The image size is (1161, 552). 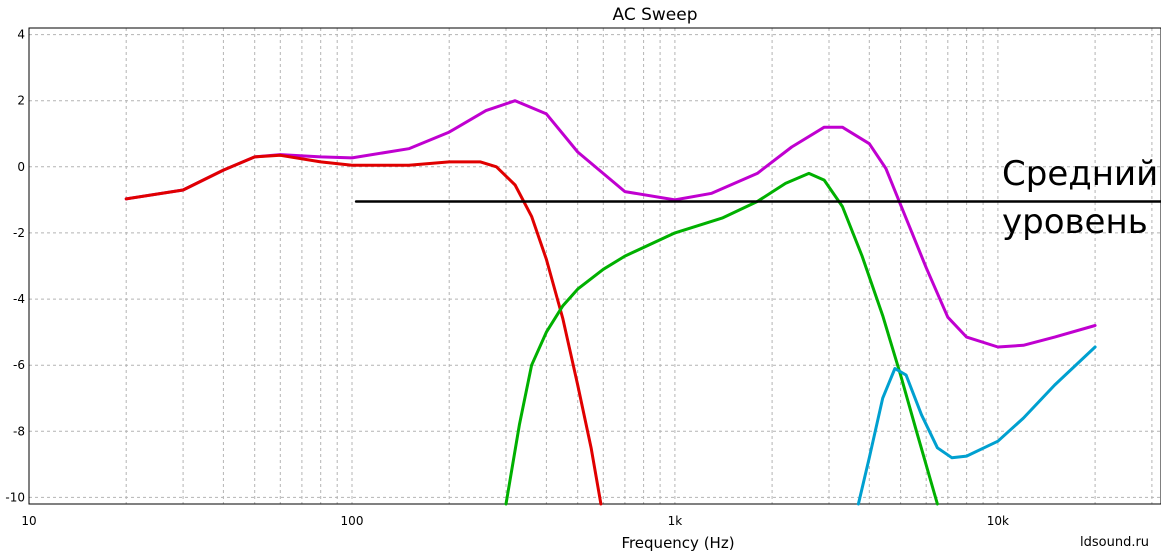 What do you see at coordinates (15, 497) in the screenshot?
I see `y-tick-label: -10` at bounding box center [15, 497].